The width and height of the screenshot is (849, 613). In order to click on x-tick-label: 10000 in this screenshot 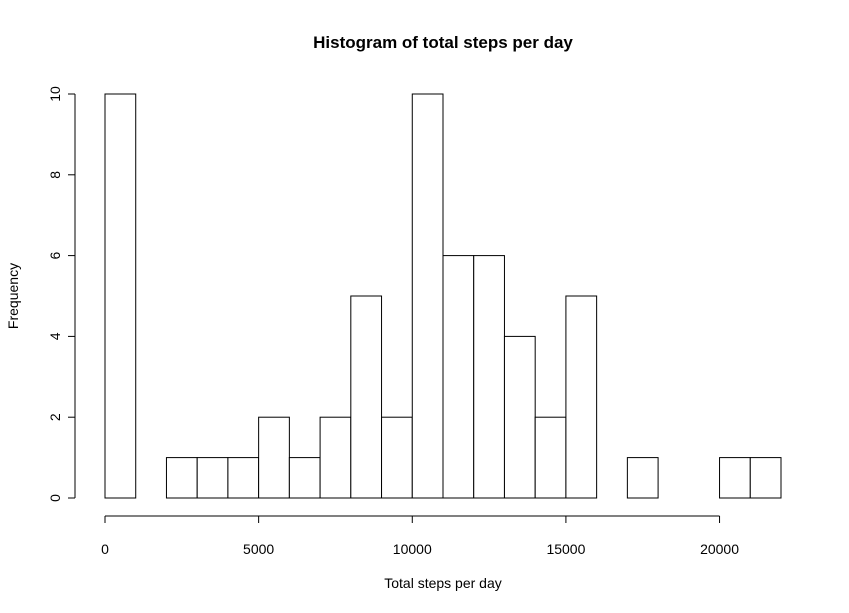, I will do `click(412, 549)`.